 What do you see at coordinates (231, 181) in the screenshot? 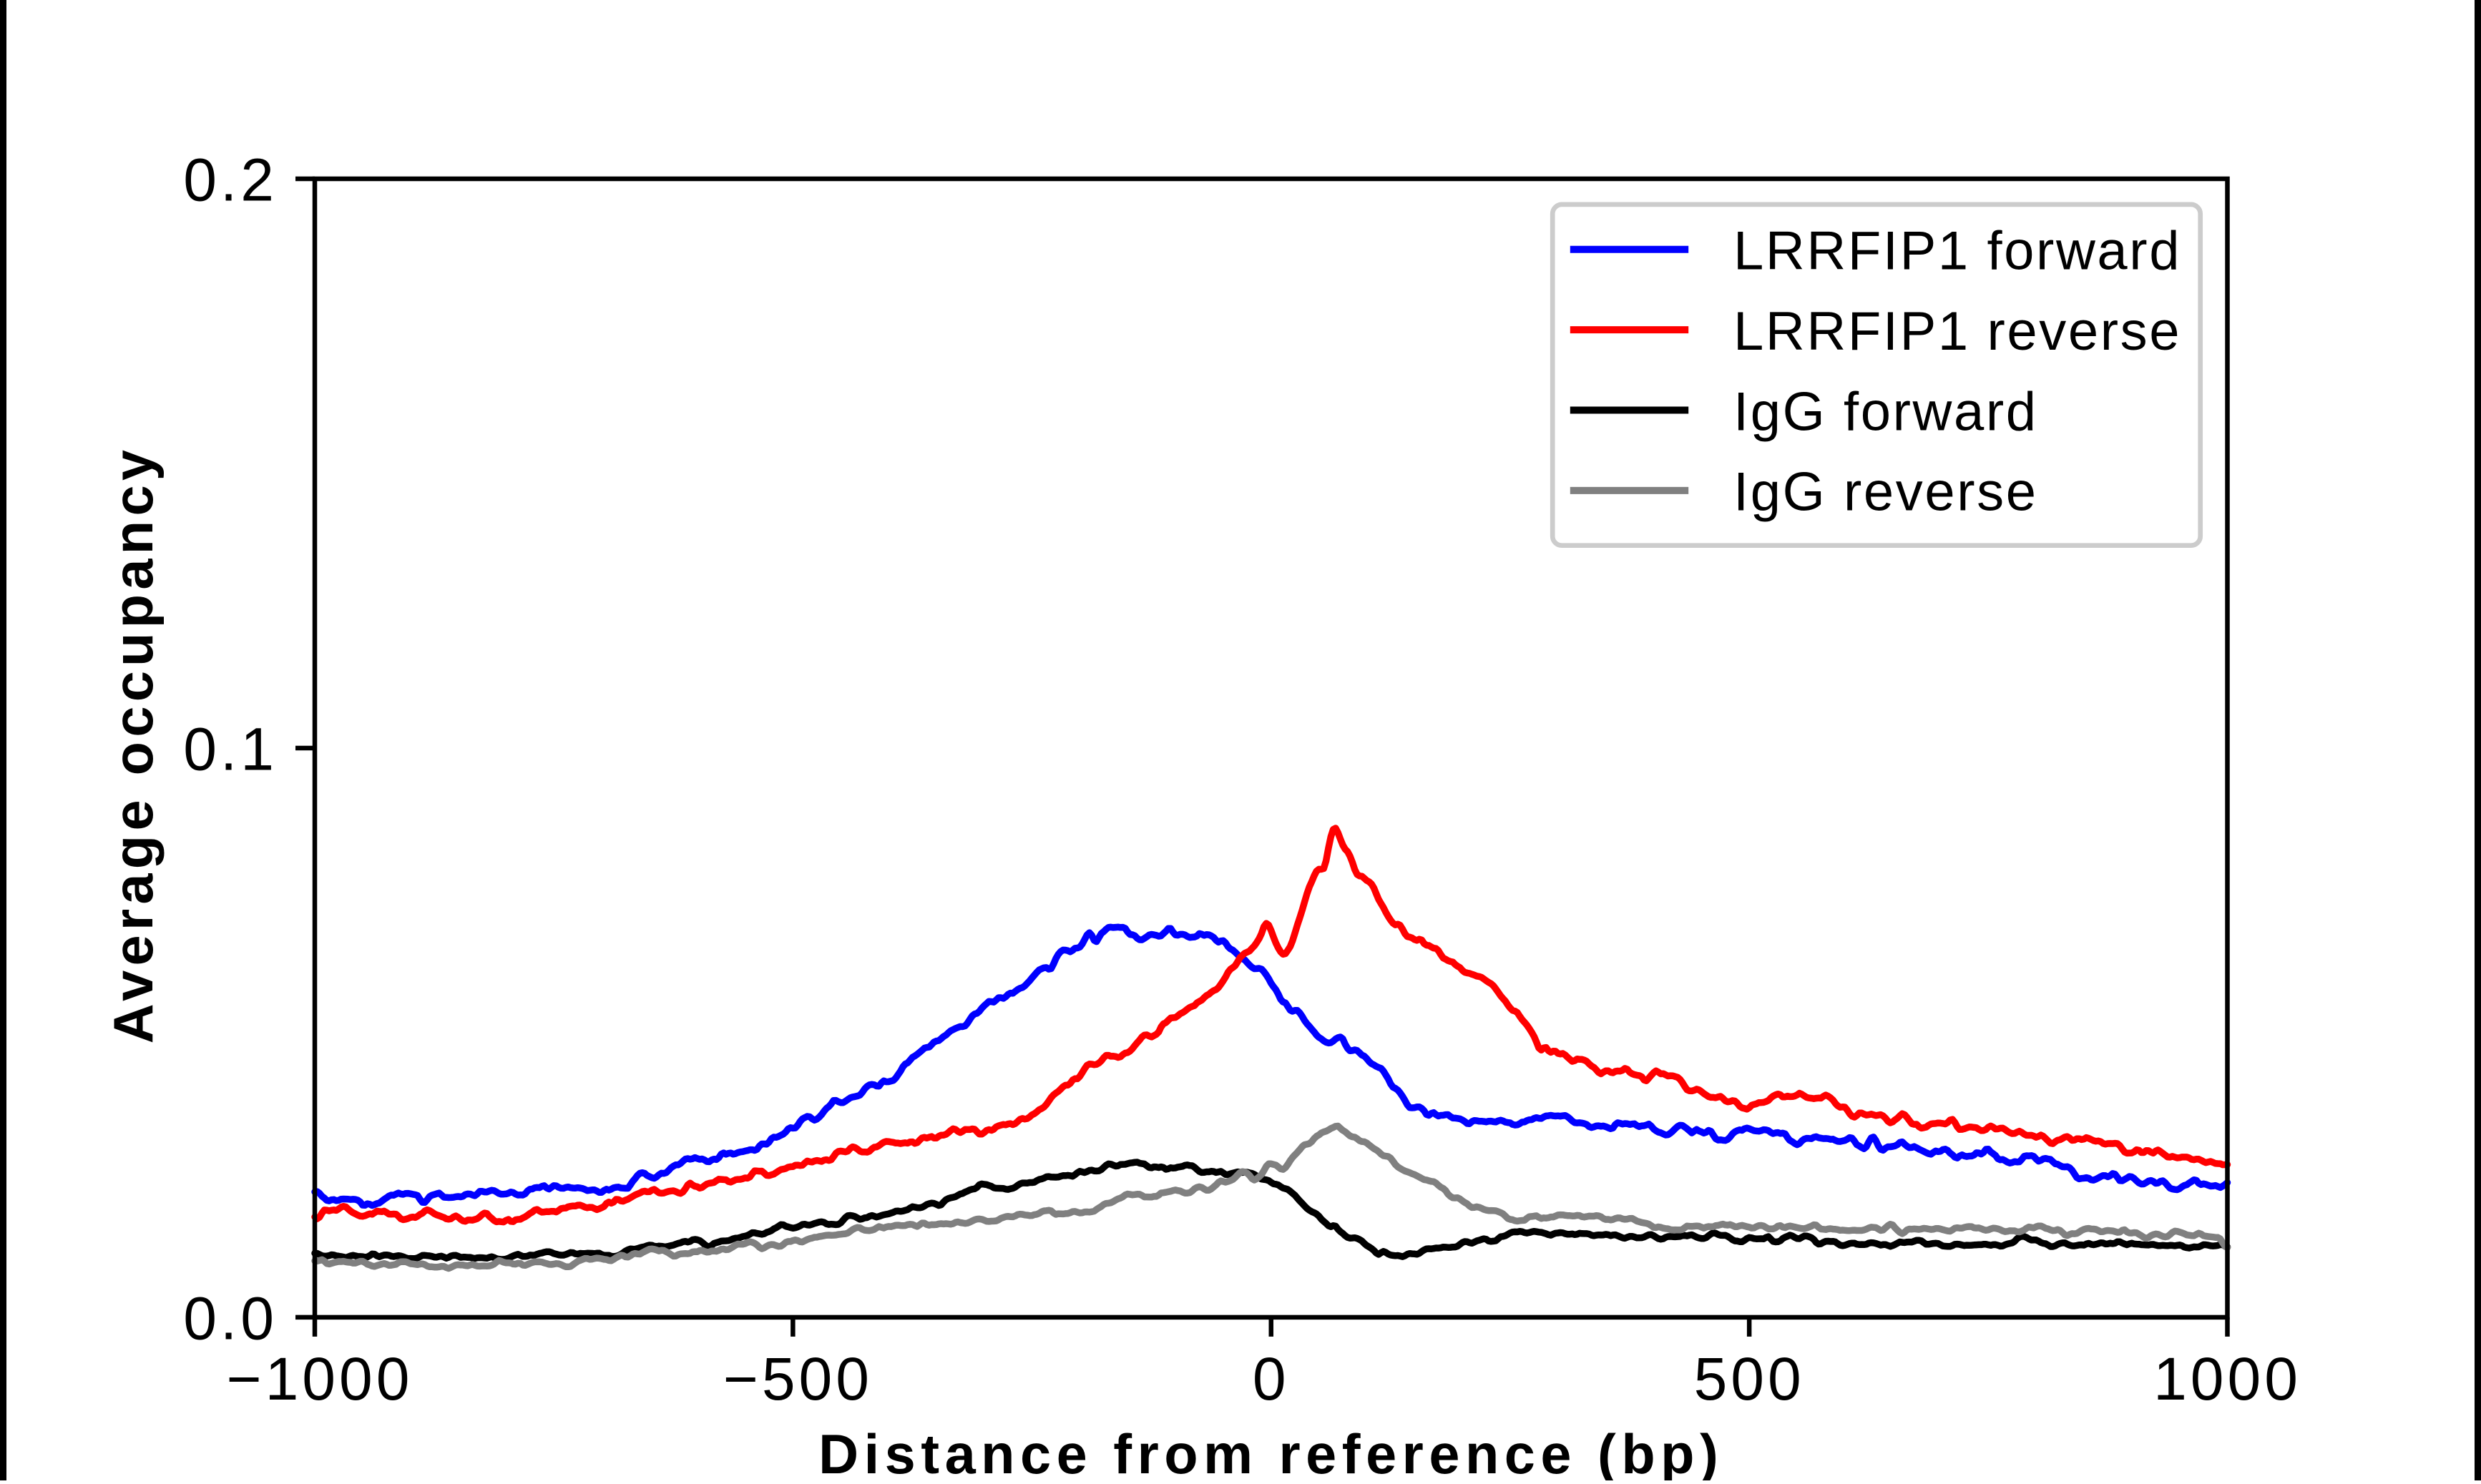
I see `svg-text: 0.2` at bounding box center [231, 181].